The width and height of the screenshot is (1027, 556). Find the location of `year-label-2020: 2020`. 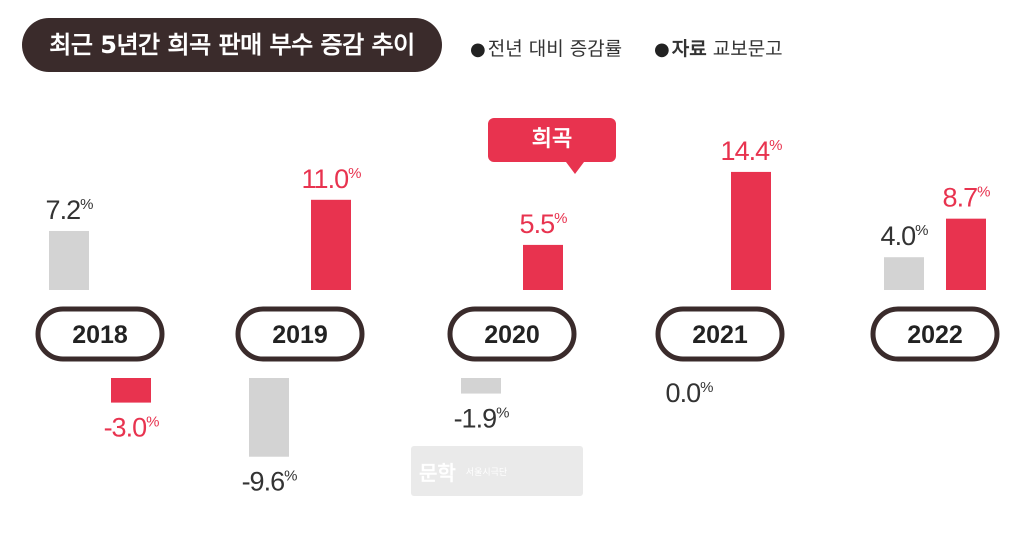

year-label-2020: 2020 is located at coordinates (512, 335).